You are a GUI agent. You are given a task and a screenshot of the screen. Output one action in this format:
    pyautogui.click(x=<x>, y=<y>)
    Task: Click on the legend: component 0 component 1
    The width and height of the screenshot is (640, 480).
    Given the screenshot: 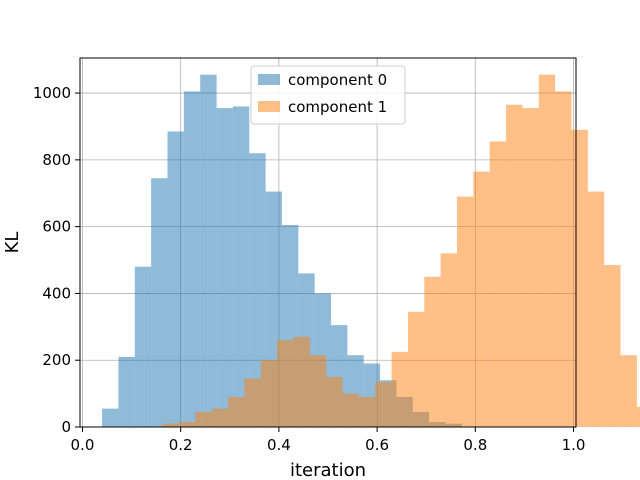 What is the action you would take?
    pyautogui.click(x=328, y=95)
    